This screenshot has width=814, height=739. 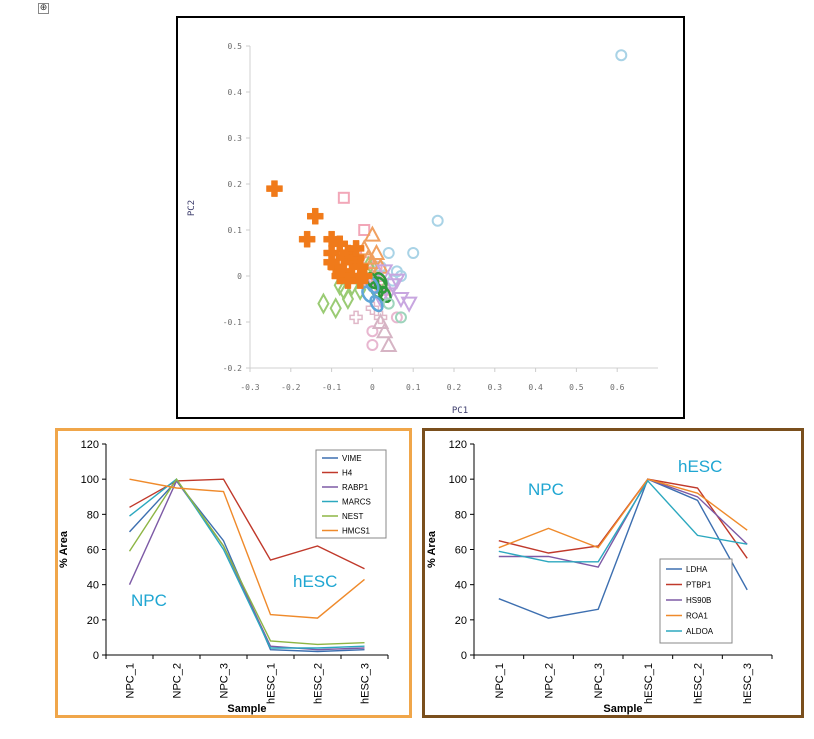 I want to click on chart2-x-axis-title: Sample, so click(x=622, y=709).